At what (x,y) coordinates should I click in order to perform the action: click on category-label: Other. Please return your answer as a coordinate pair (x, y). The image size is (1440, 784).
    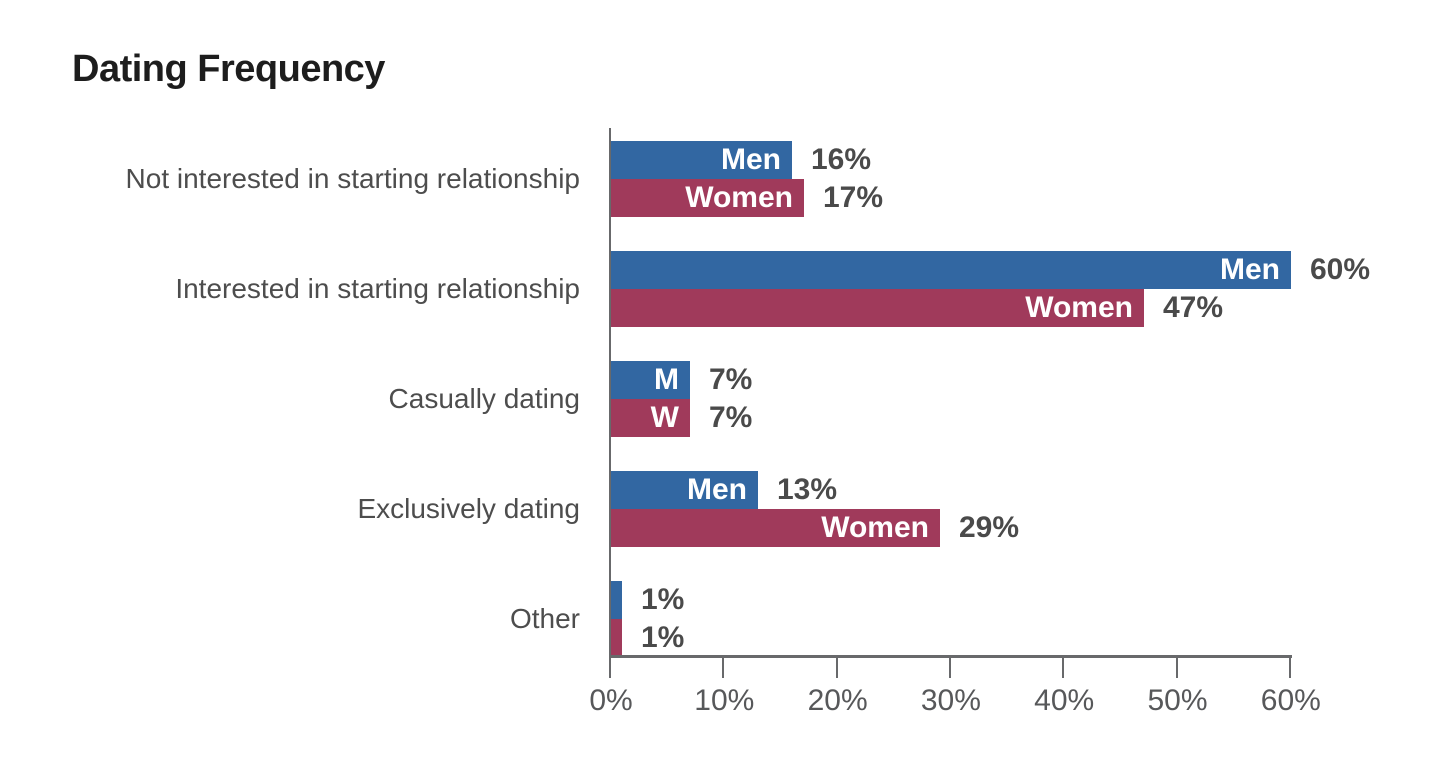
    Looking at the image, I should click on (544, 618).